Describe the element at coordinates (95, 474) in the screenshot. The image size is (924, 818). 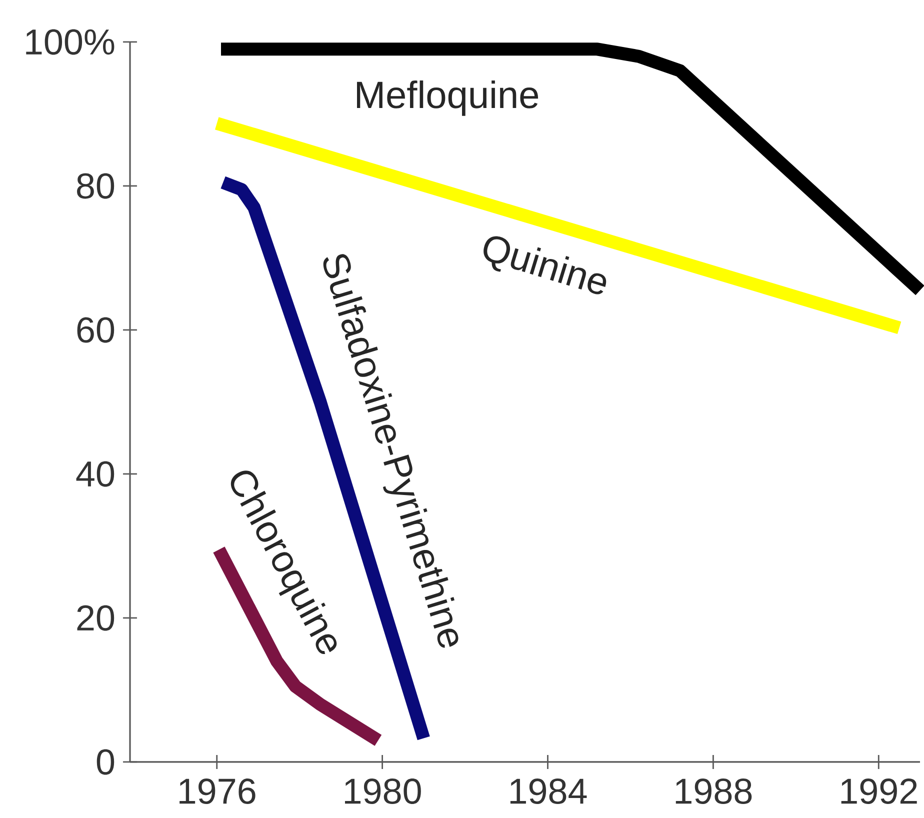
I see `y-tick-label: 40` at that location.